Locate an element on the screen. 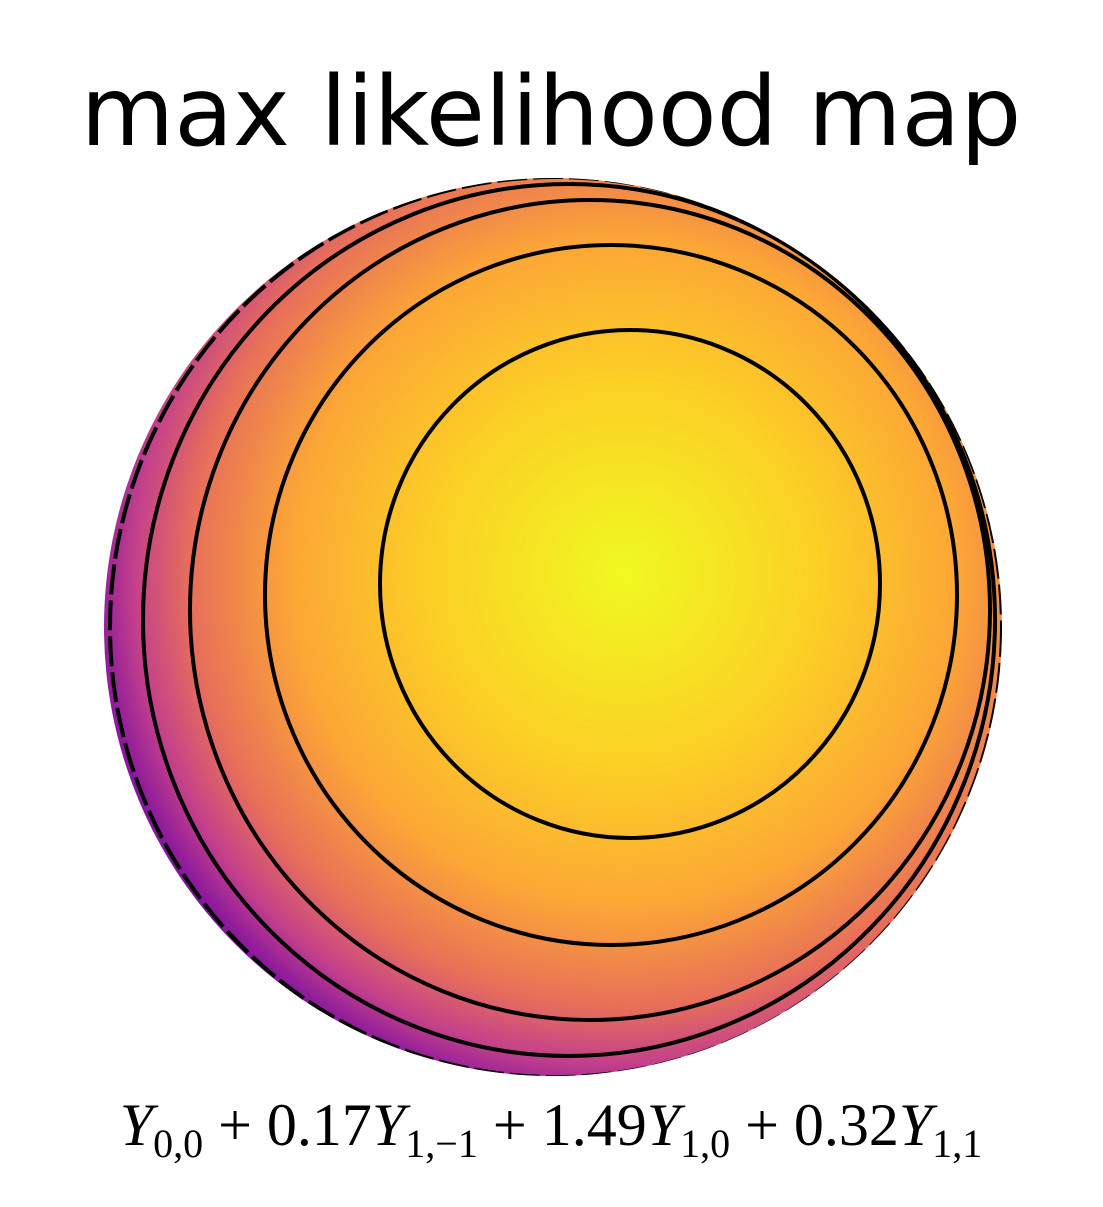 The image size is (1103, 1207). caption: Y0,0 + 0.17Y1,−1 + 1.49Y1,0 + 0.32Y1,1 is located at coordinates (551, 1131).